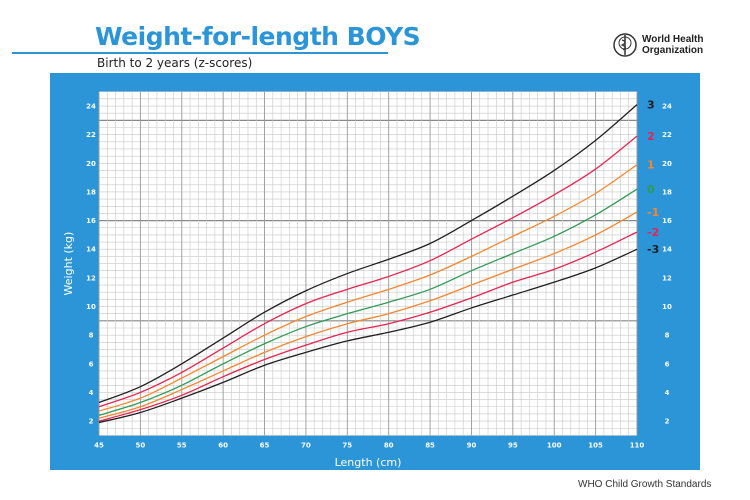 This screenshot has height=500, width=750. What do you see at coordinates (667, 192) in the screenshot?
I see `y-tick-label-right: 18` at bounding box center [667, 192].